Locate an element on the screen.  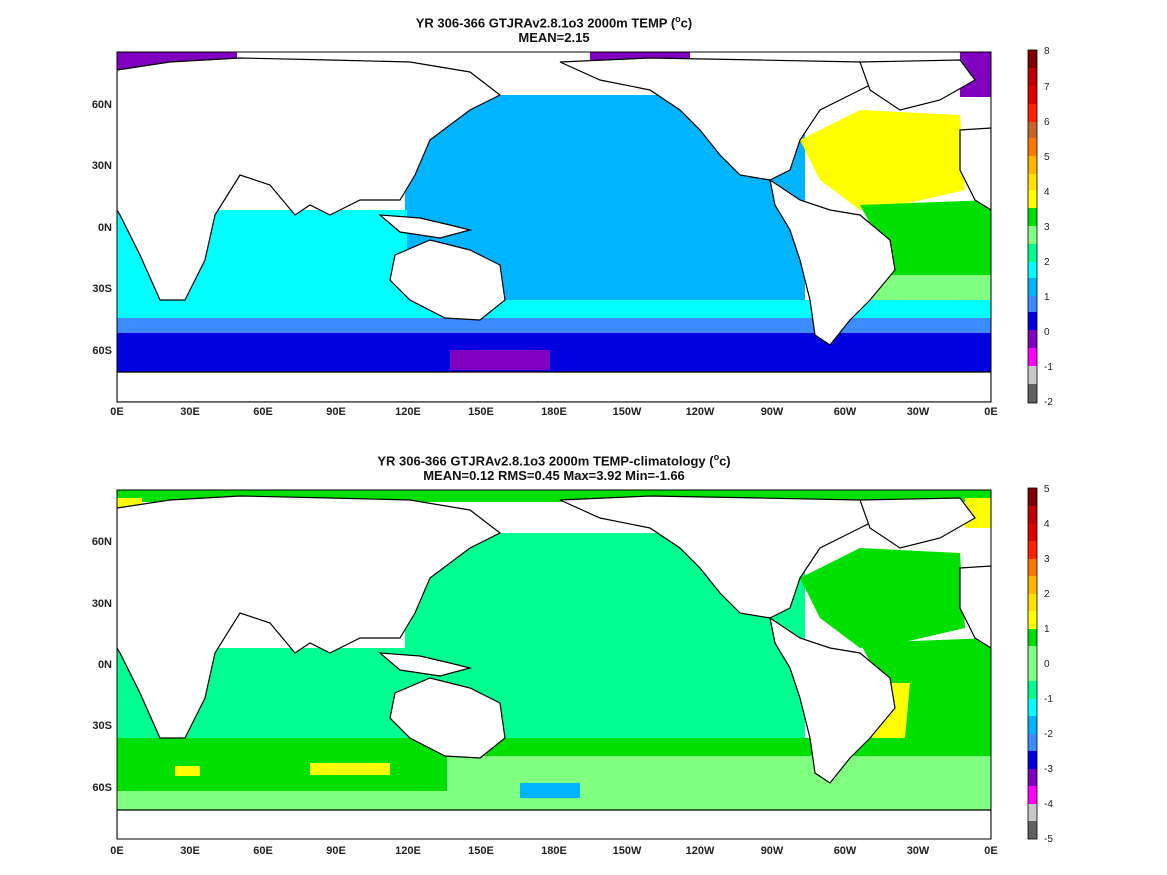
panel1-antarctic is located at coordinates (554, 353).